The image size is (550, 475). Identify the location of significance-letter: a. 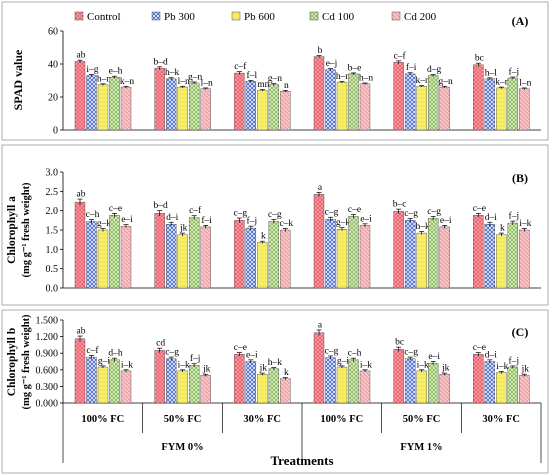
(320, 325).